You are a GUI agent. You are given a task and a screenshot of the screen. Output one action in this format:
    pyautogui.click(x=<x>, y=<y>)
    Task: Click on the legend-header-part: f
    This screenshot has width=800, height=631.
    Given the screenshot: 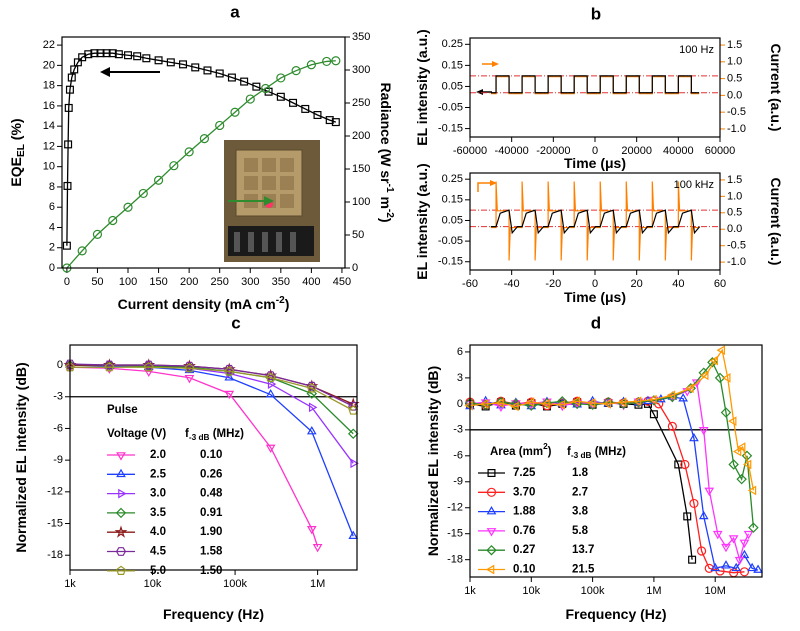 What is the action you would take?
    pyautogui.click(x=569, y=452)
    